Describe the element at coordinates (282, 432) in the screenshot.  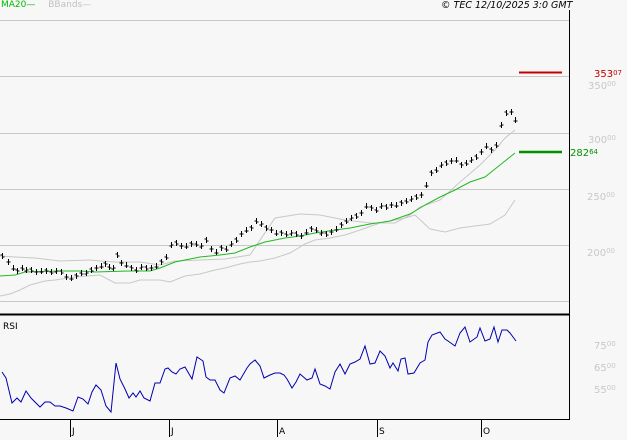
I see `month-label-august: A` at that location.